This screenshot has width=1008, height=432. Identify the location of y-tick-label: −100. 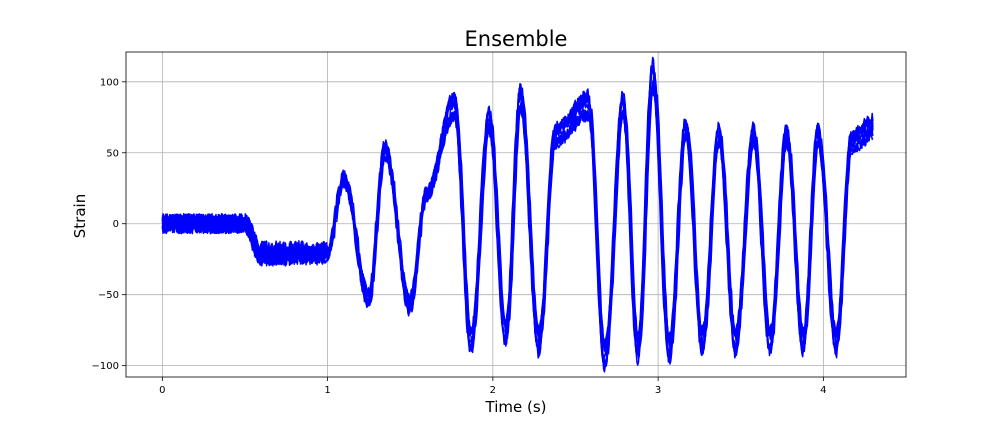
(105, 366).